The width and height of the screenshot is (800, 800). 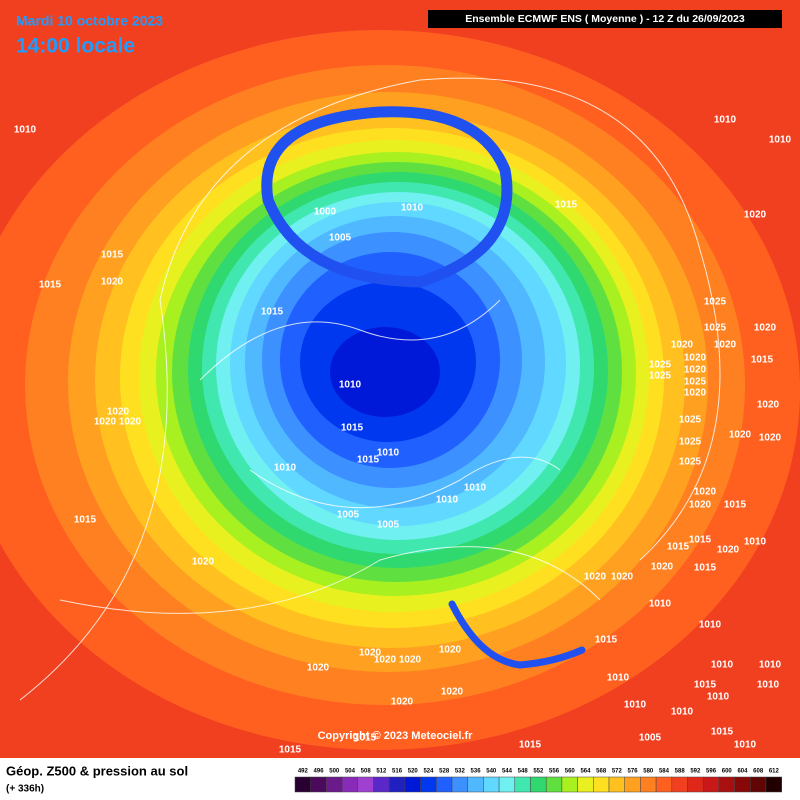 What do you see at coordinates (25, 789) in the screenshot?
I see `footer-lead: (+ 336h)` at bounding box center [25, 789].